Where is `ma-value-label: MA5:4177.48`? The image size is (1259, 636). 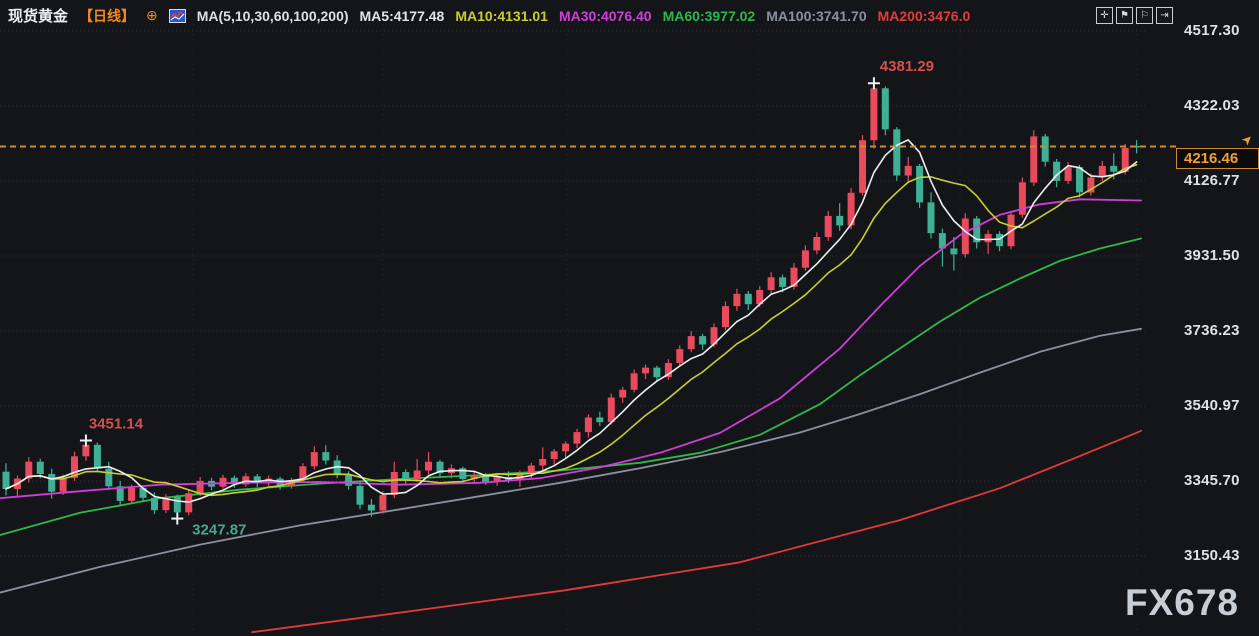
ma-value-label: MA5:4177.48 is located at coordinates (402, 15).